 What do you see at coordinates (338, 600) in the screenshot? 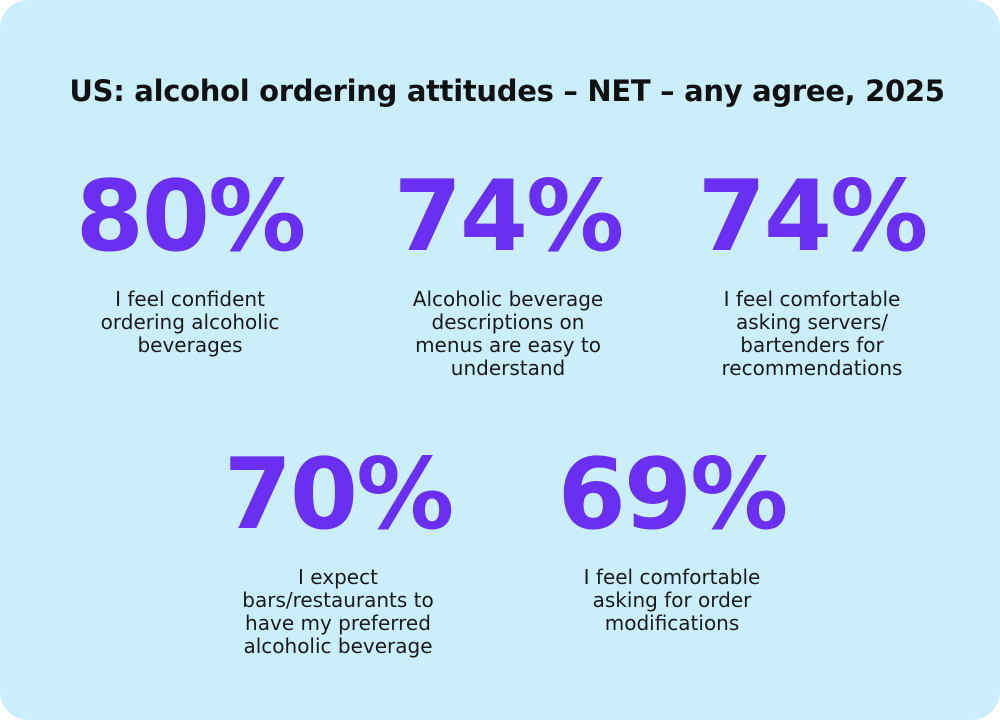
I see `label-line: bars/restaurants to` at bounding box center [338, 600].